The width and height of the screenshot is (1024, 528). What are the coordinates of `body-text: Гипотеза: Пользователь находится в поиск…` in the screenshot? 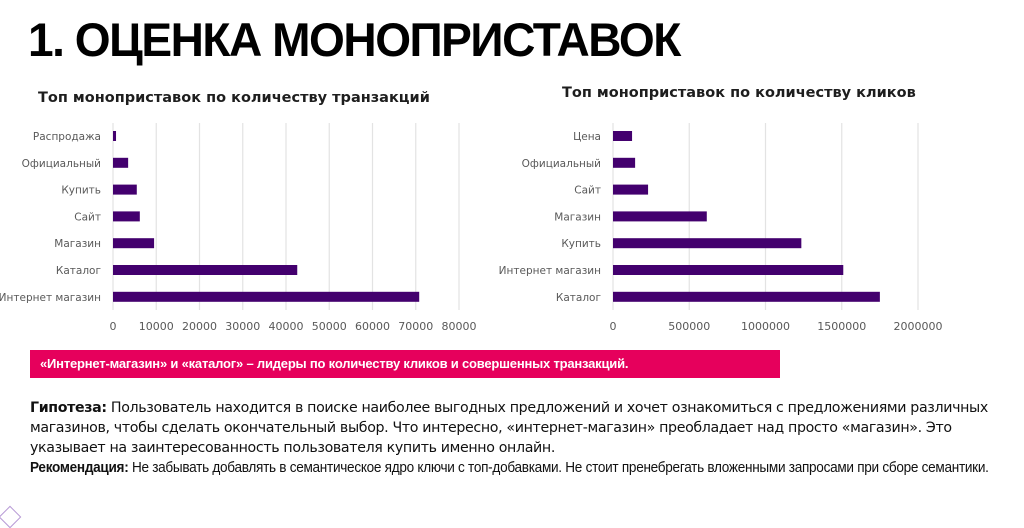 It's located at (520, 438).